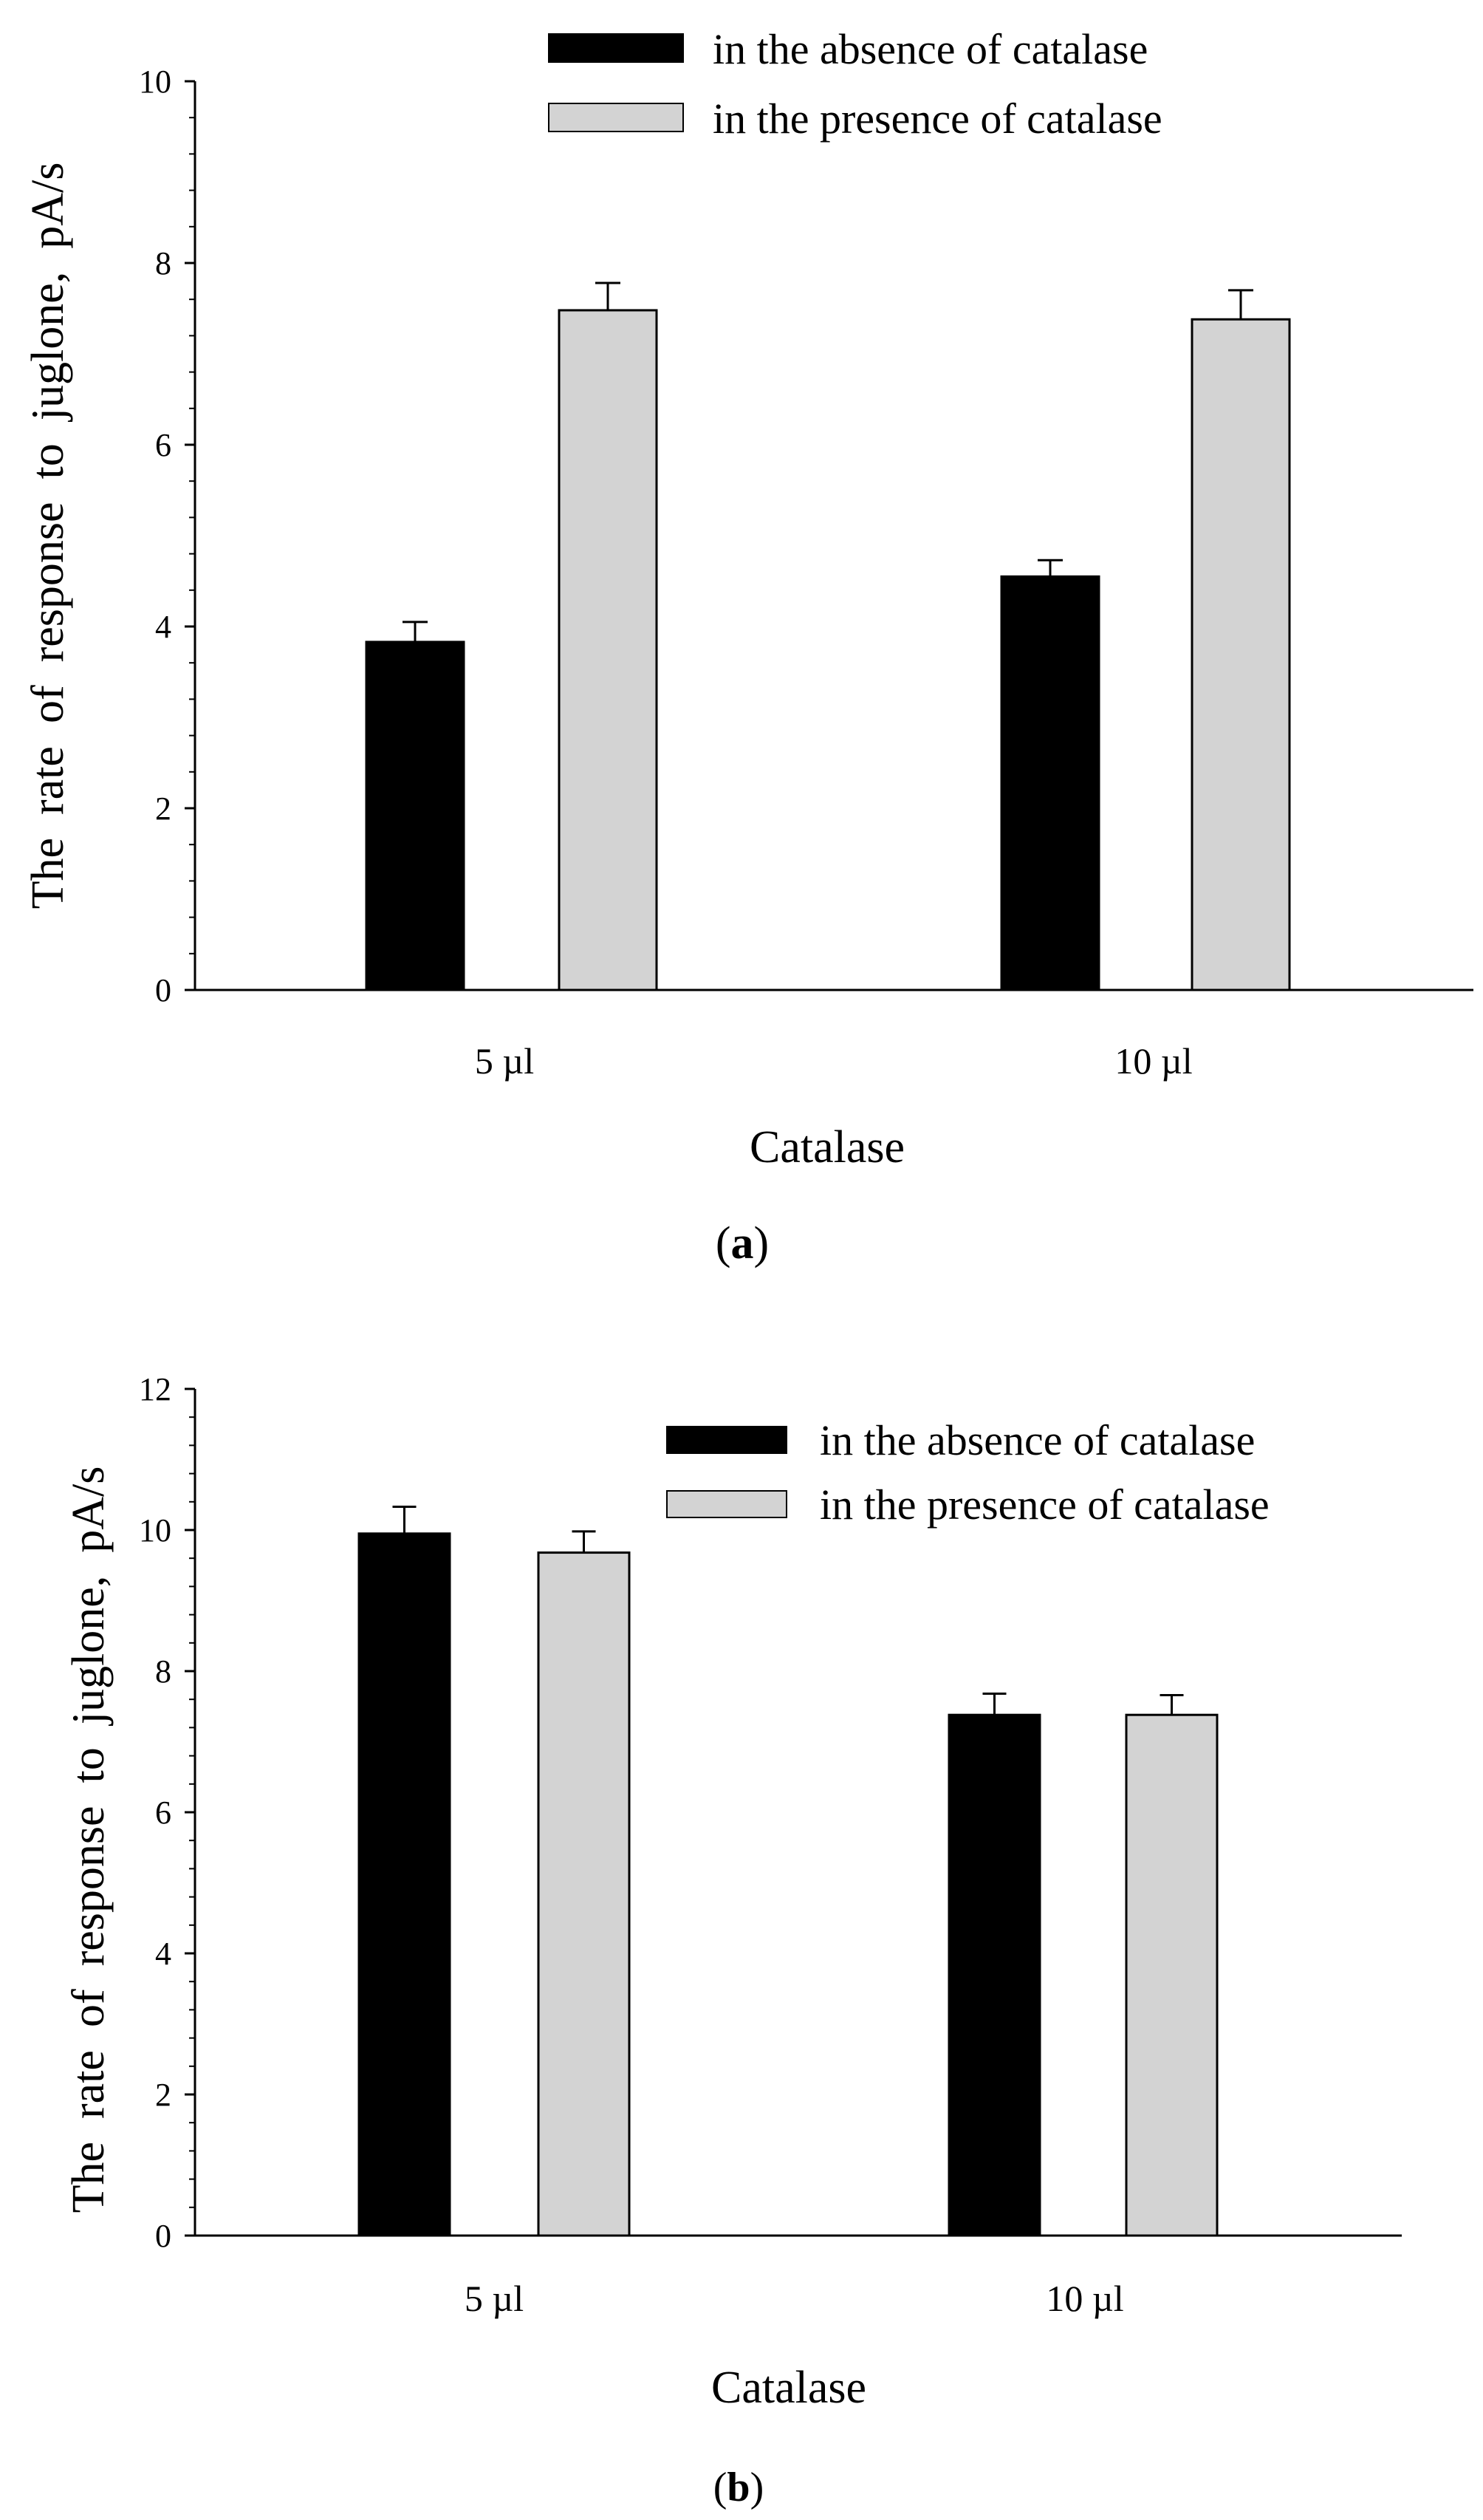  What do you see at coordinates (742, 1243) in the screenshot?
I see `panel-label: (a)` at bounding box center [742, 1243].